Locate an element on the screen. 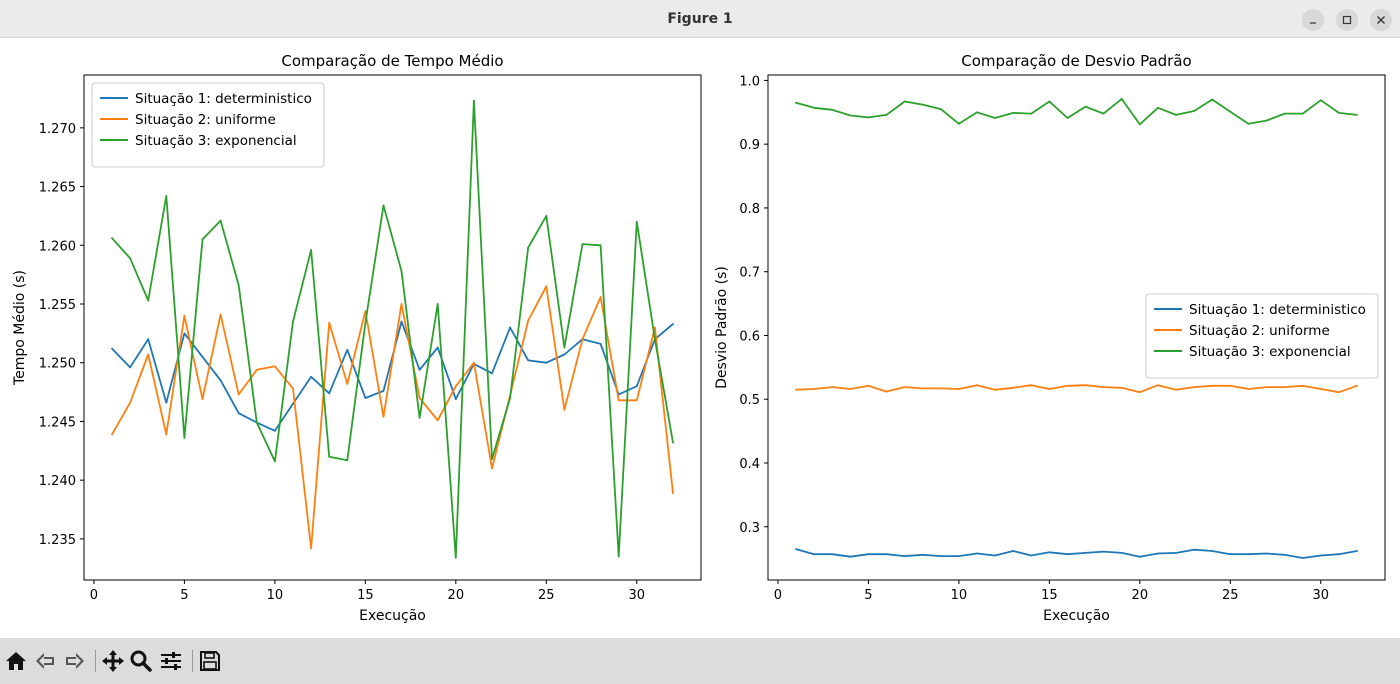 This screenshot has width=1400, height=684. x-axis-label: Execução is located at coordinates (1076, 616).